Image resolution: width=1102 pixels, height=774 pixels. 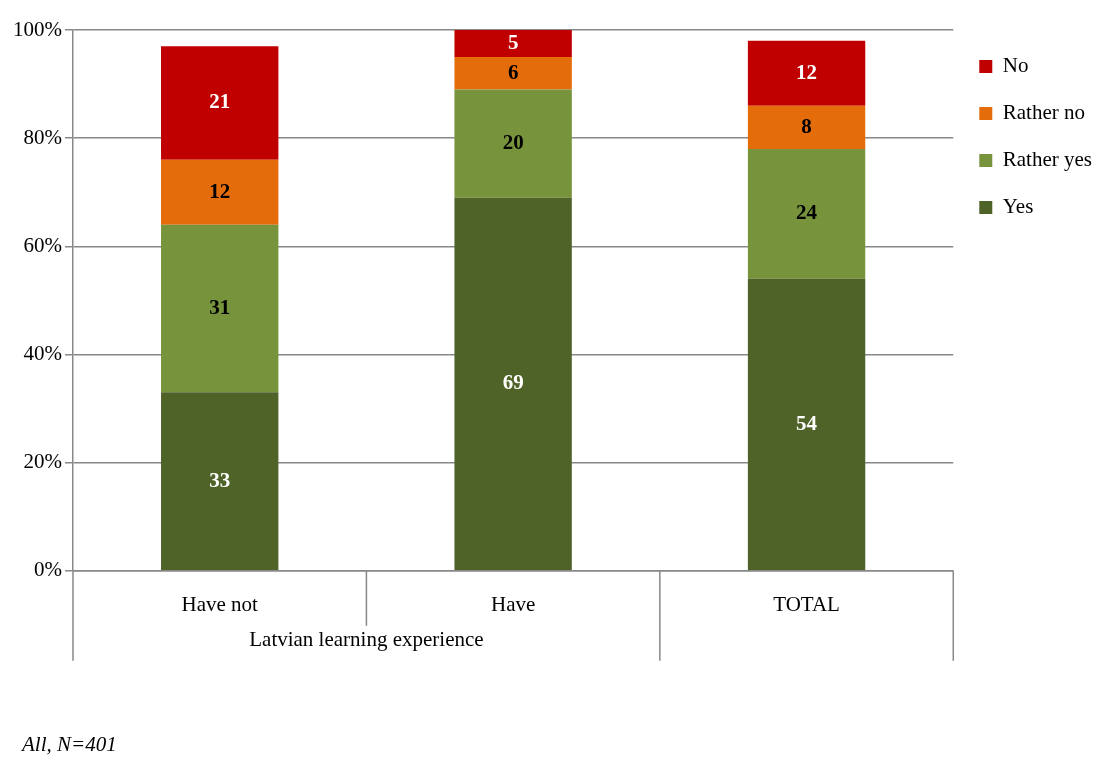 What do you see at coordinates (1047, 159) in the screenshot?
I see `legend-label: Rather yes` at bounding box center [1047, 159].